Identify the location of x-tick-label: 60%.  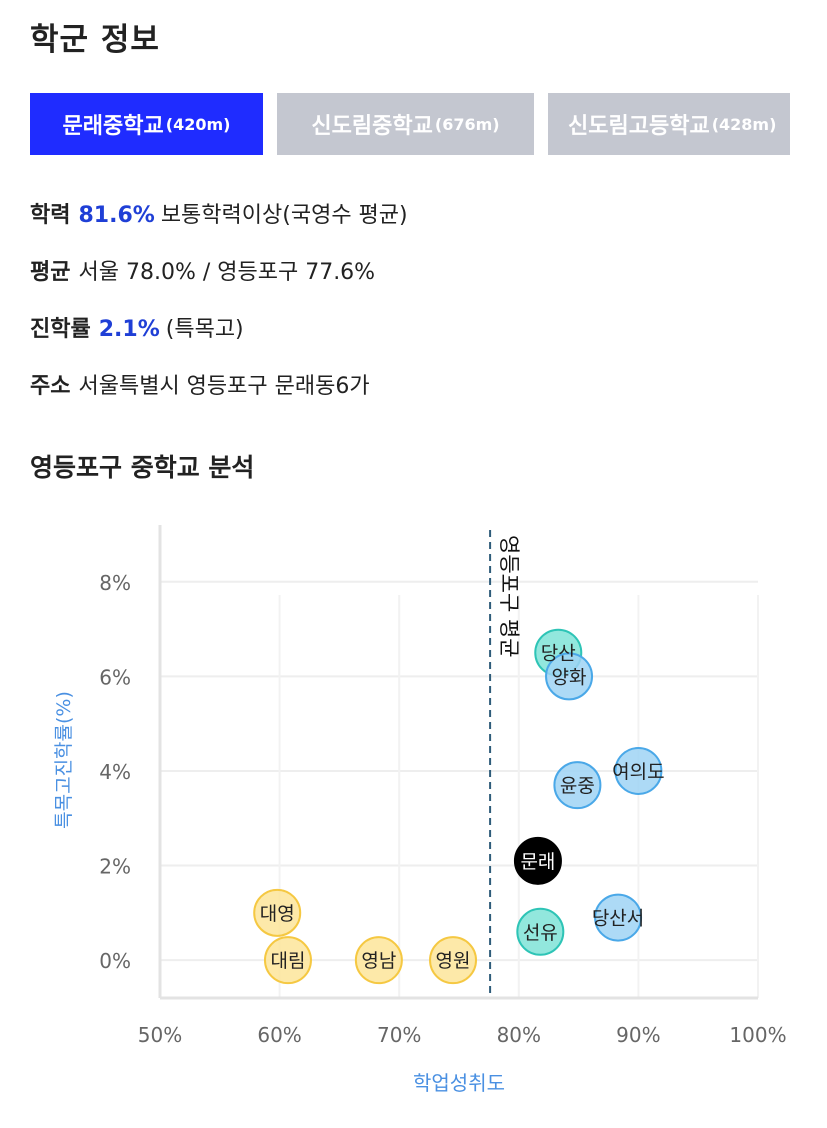
(279, 1035).